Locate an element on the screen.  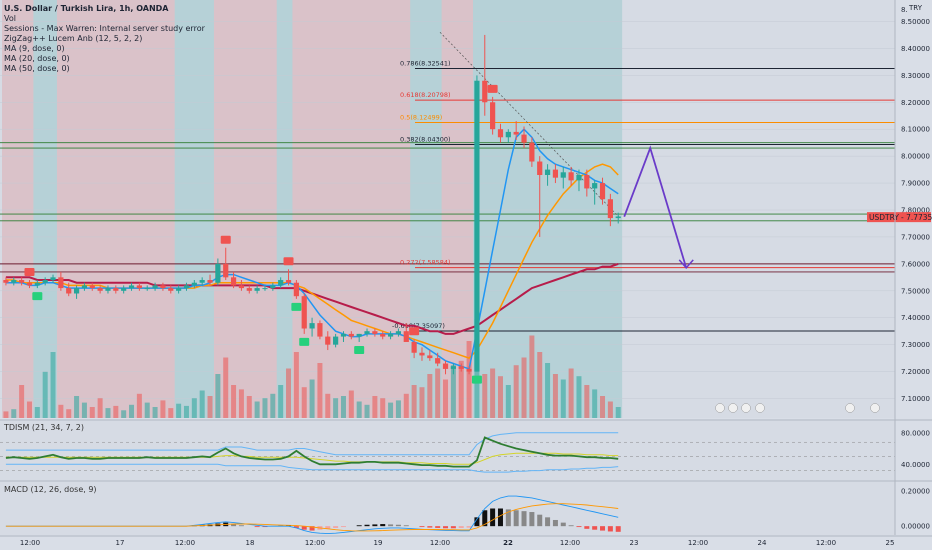
macd-label: MACD (12, 26, dose, 9) is located at coordinates (50, 489).